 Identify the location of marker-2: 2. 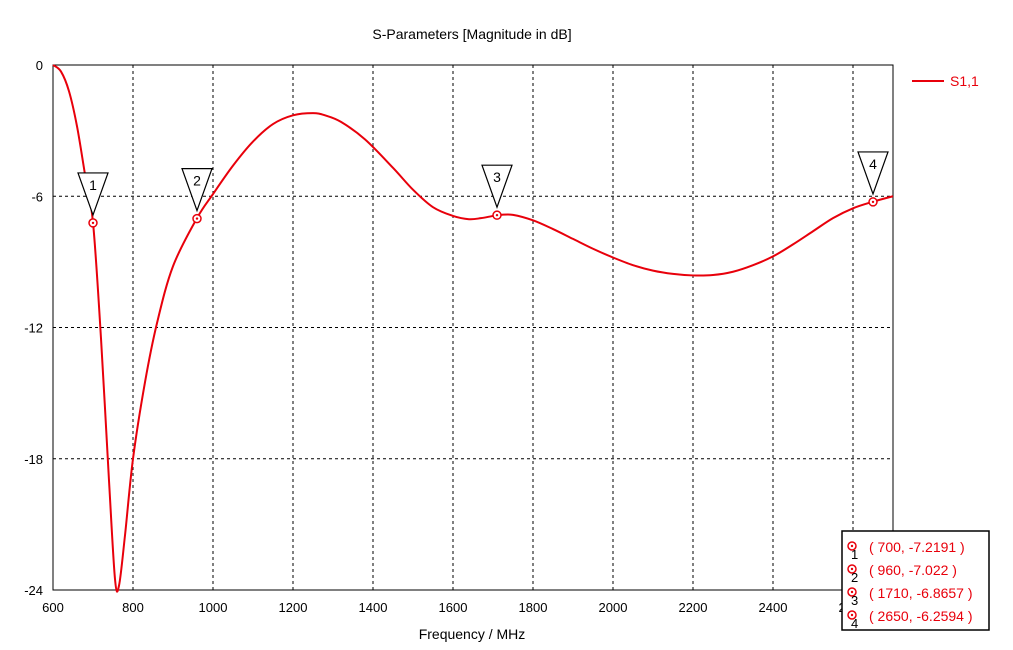
(197, 196).